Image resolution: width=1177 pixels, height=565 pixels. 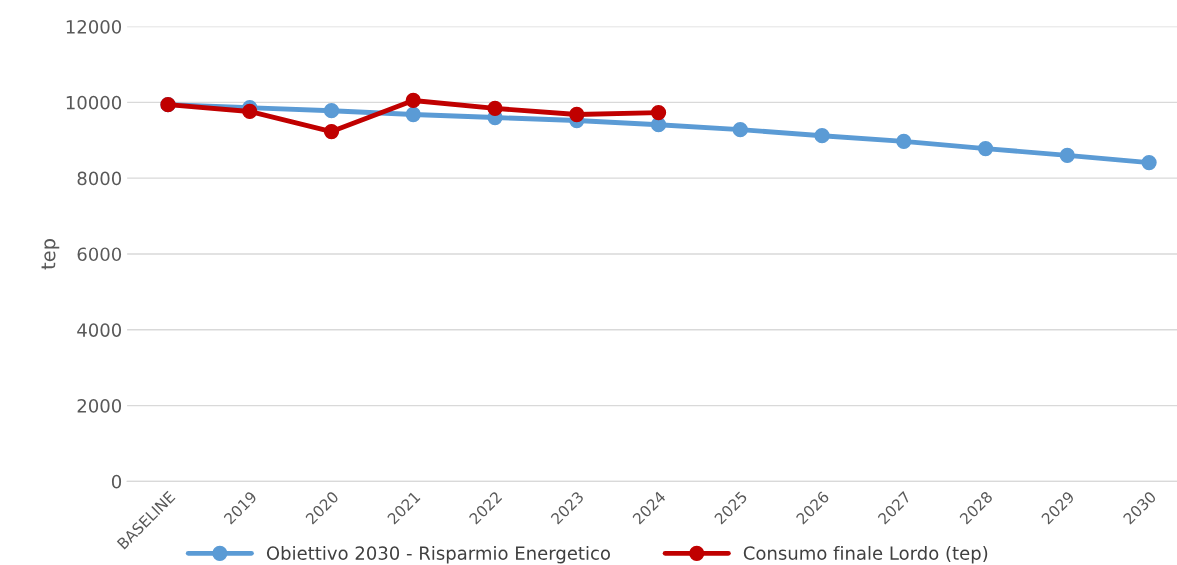 What do you see at coordinates (865, 554) in the screenshot?
I see `legend-label: Consumo finale Lordo (tep)` at bounding box center [865, 554].